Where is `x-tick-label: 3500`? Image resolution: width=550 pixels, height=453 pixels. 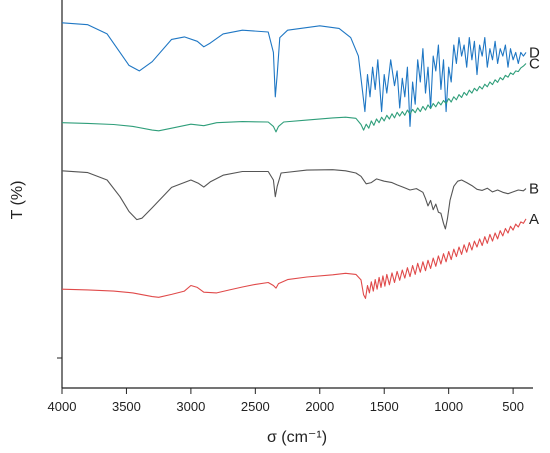 x-tick-label: 3500 is located at coordinates (126, 406).